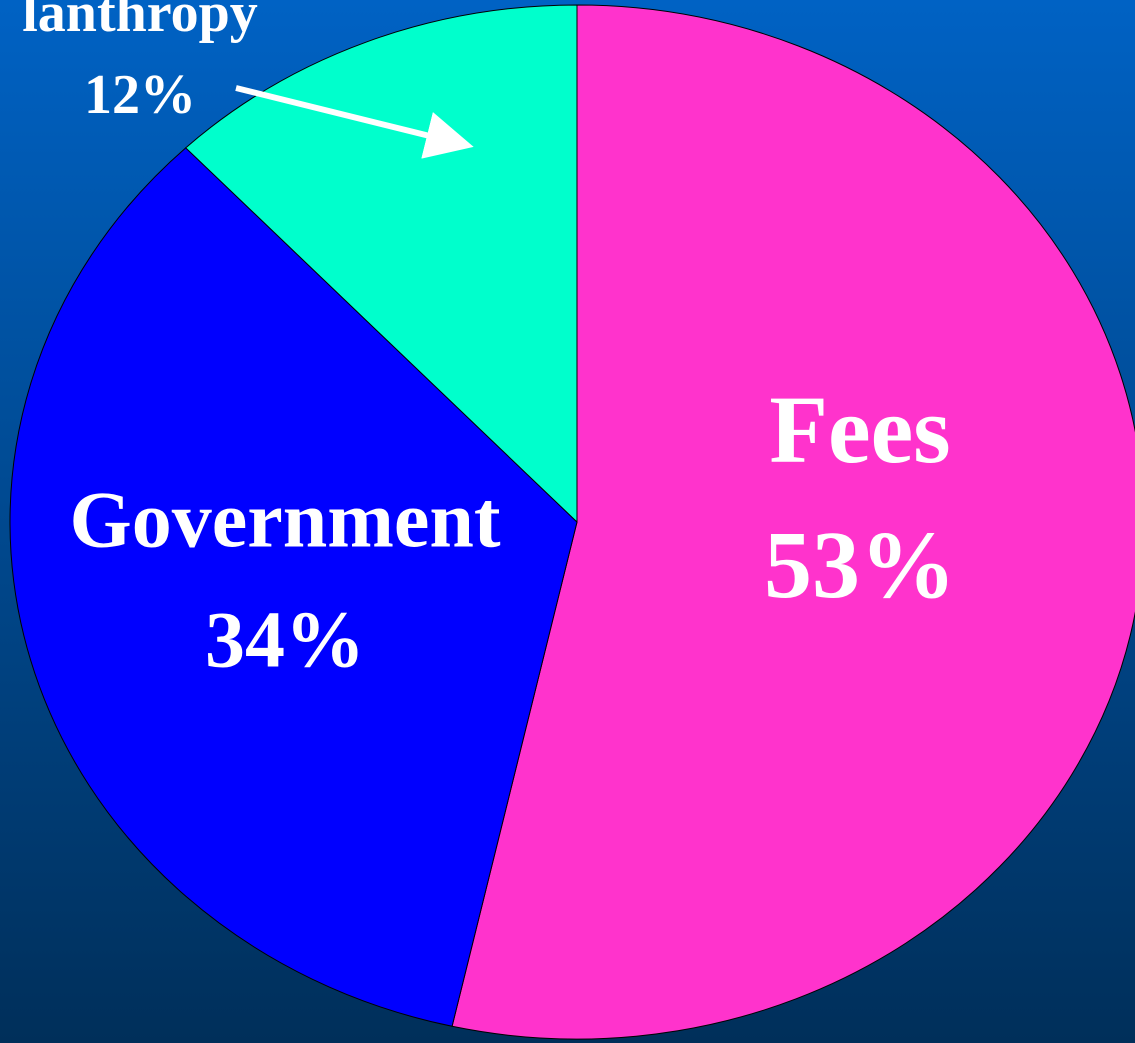  I want to click on callout-arrow, so click(354, 122).